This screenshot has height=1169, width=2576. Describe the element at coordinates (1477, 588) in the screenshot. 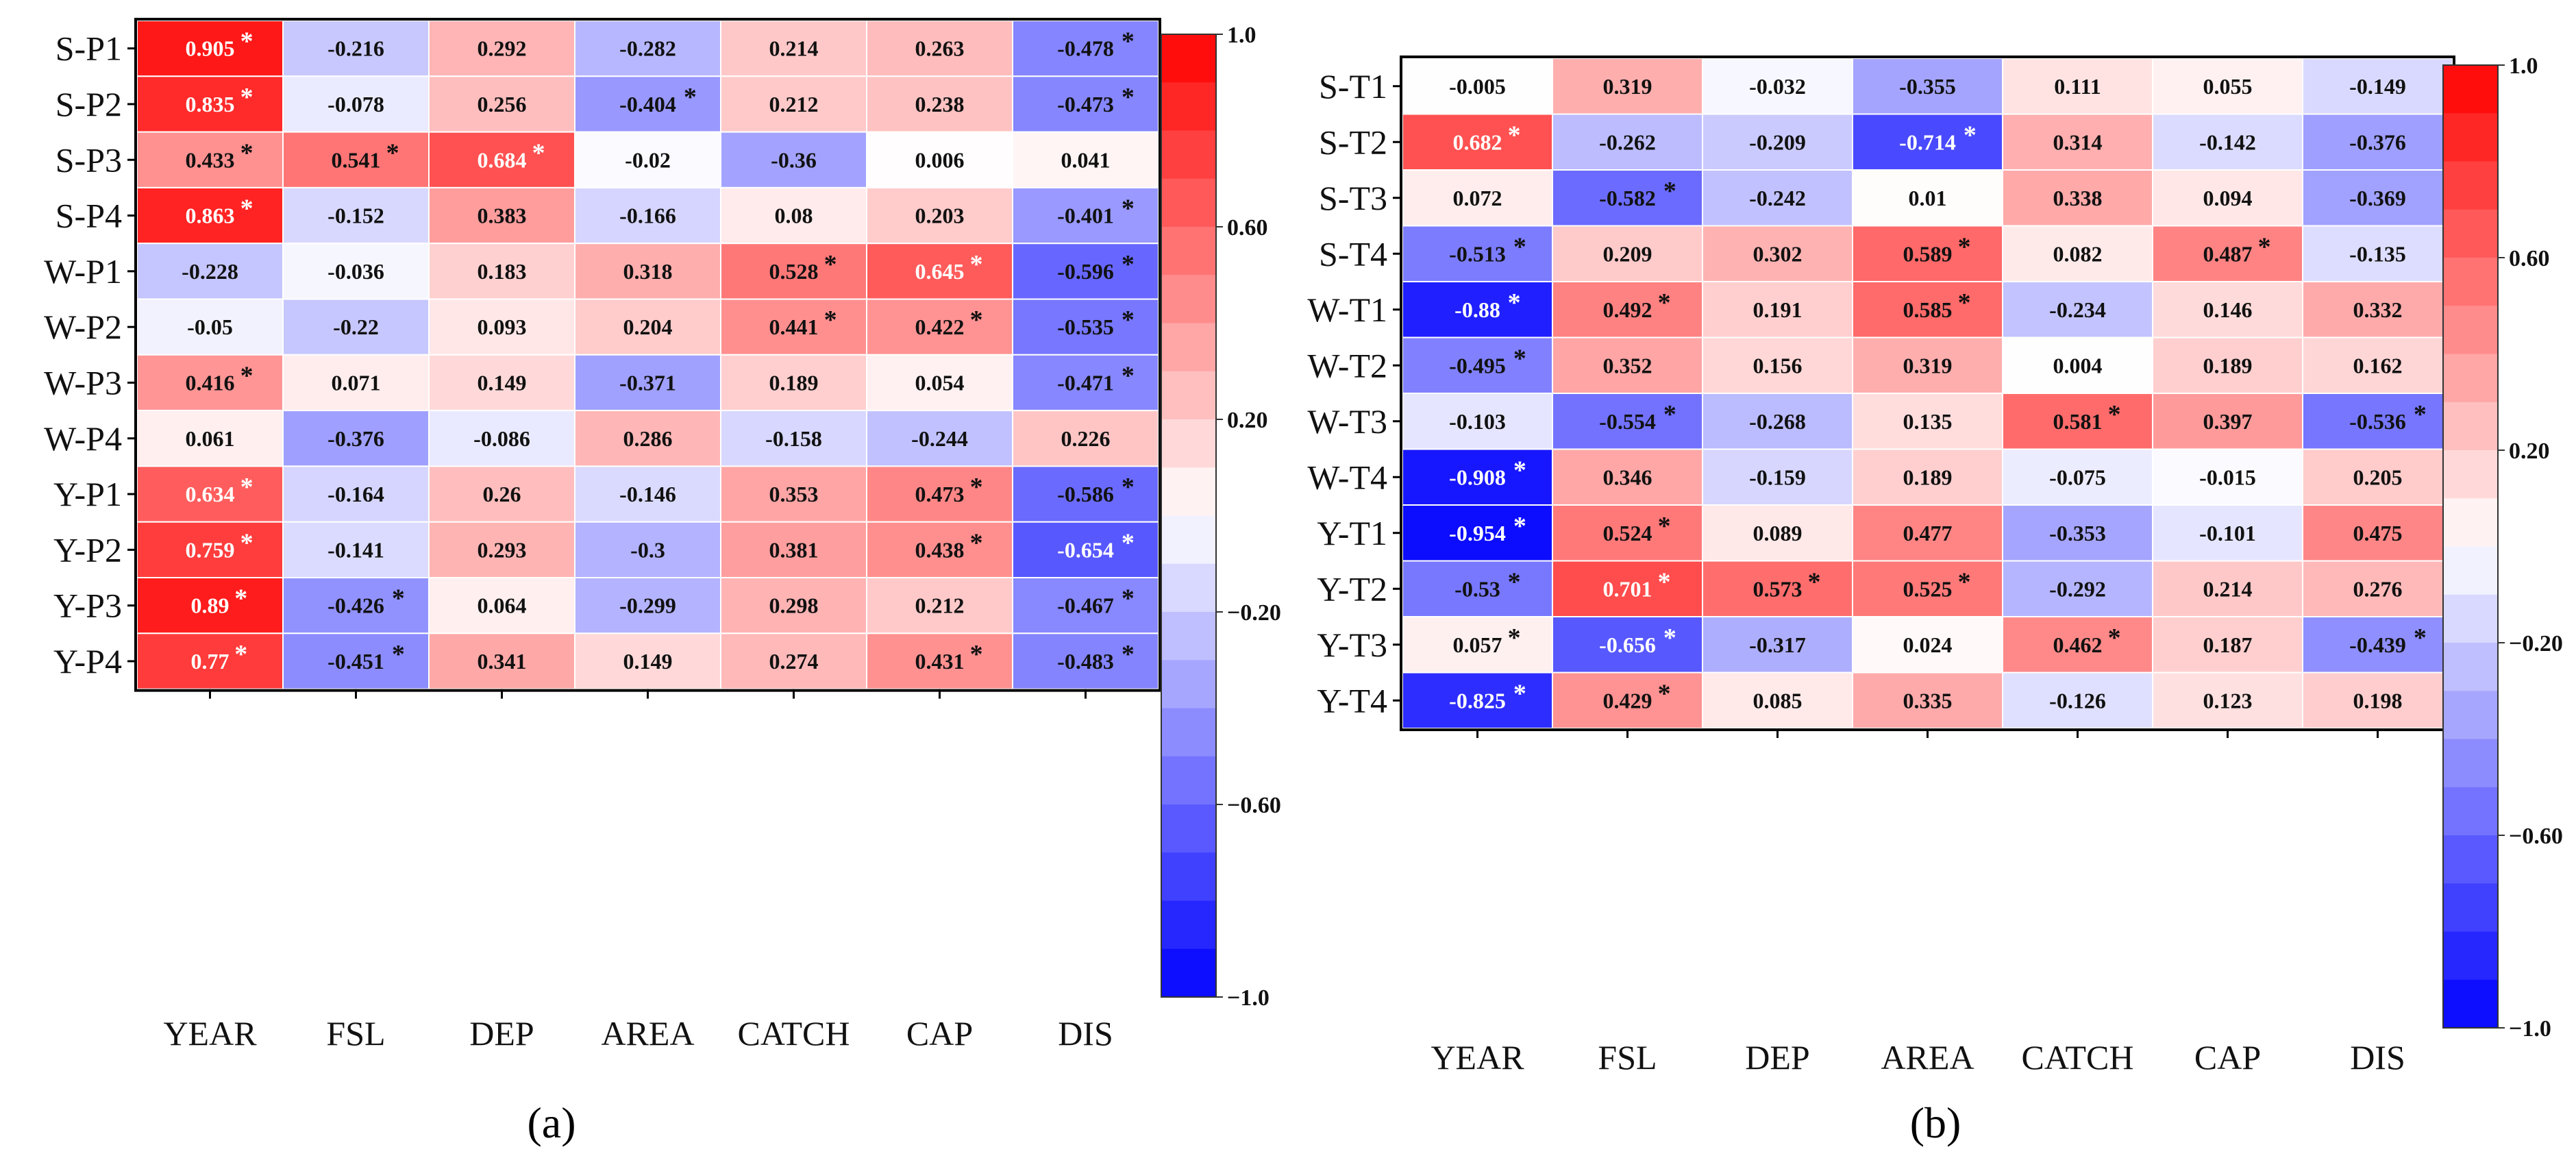

I see `cell-value-label: -0.53` at that location.